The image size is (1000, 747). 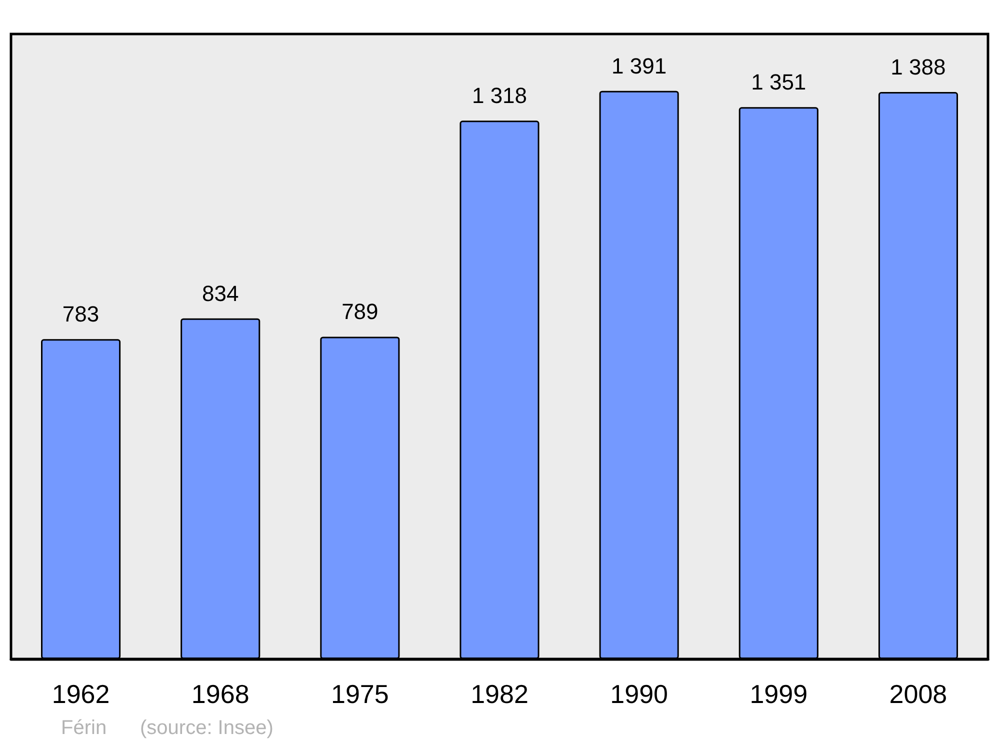 What do you see at coordinates (639, 694) in the screenshot?
I see `x-tick-label: 1990` at bounding box center [639, 694].